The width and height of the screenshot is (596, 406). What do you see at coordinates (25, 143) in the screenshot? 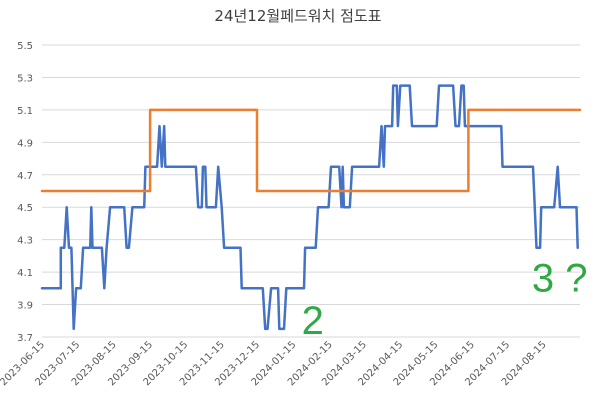
I see `y-tick-label: 4.9` at bounding box center [25, 143].